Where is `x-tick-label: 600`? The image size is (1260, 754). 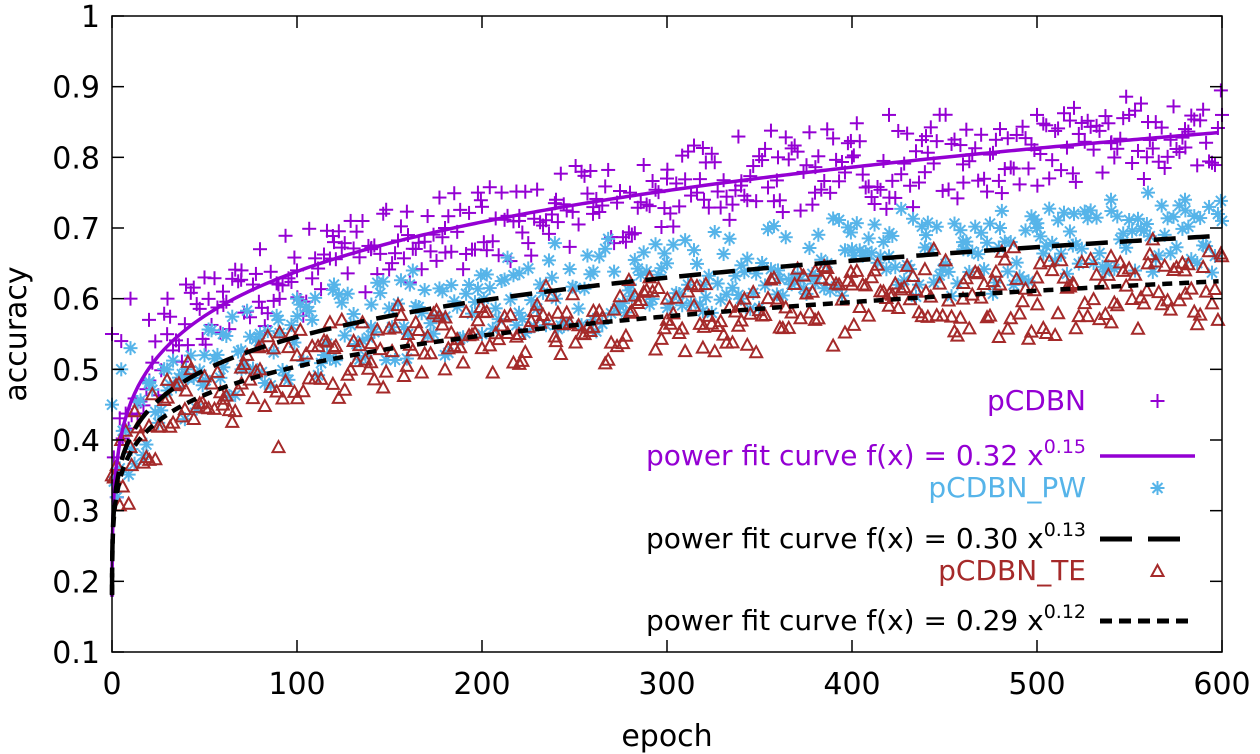
x-tick-label: 600 is located at coordinates (1221, 684).